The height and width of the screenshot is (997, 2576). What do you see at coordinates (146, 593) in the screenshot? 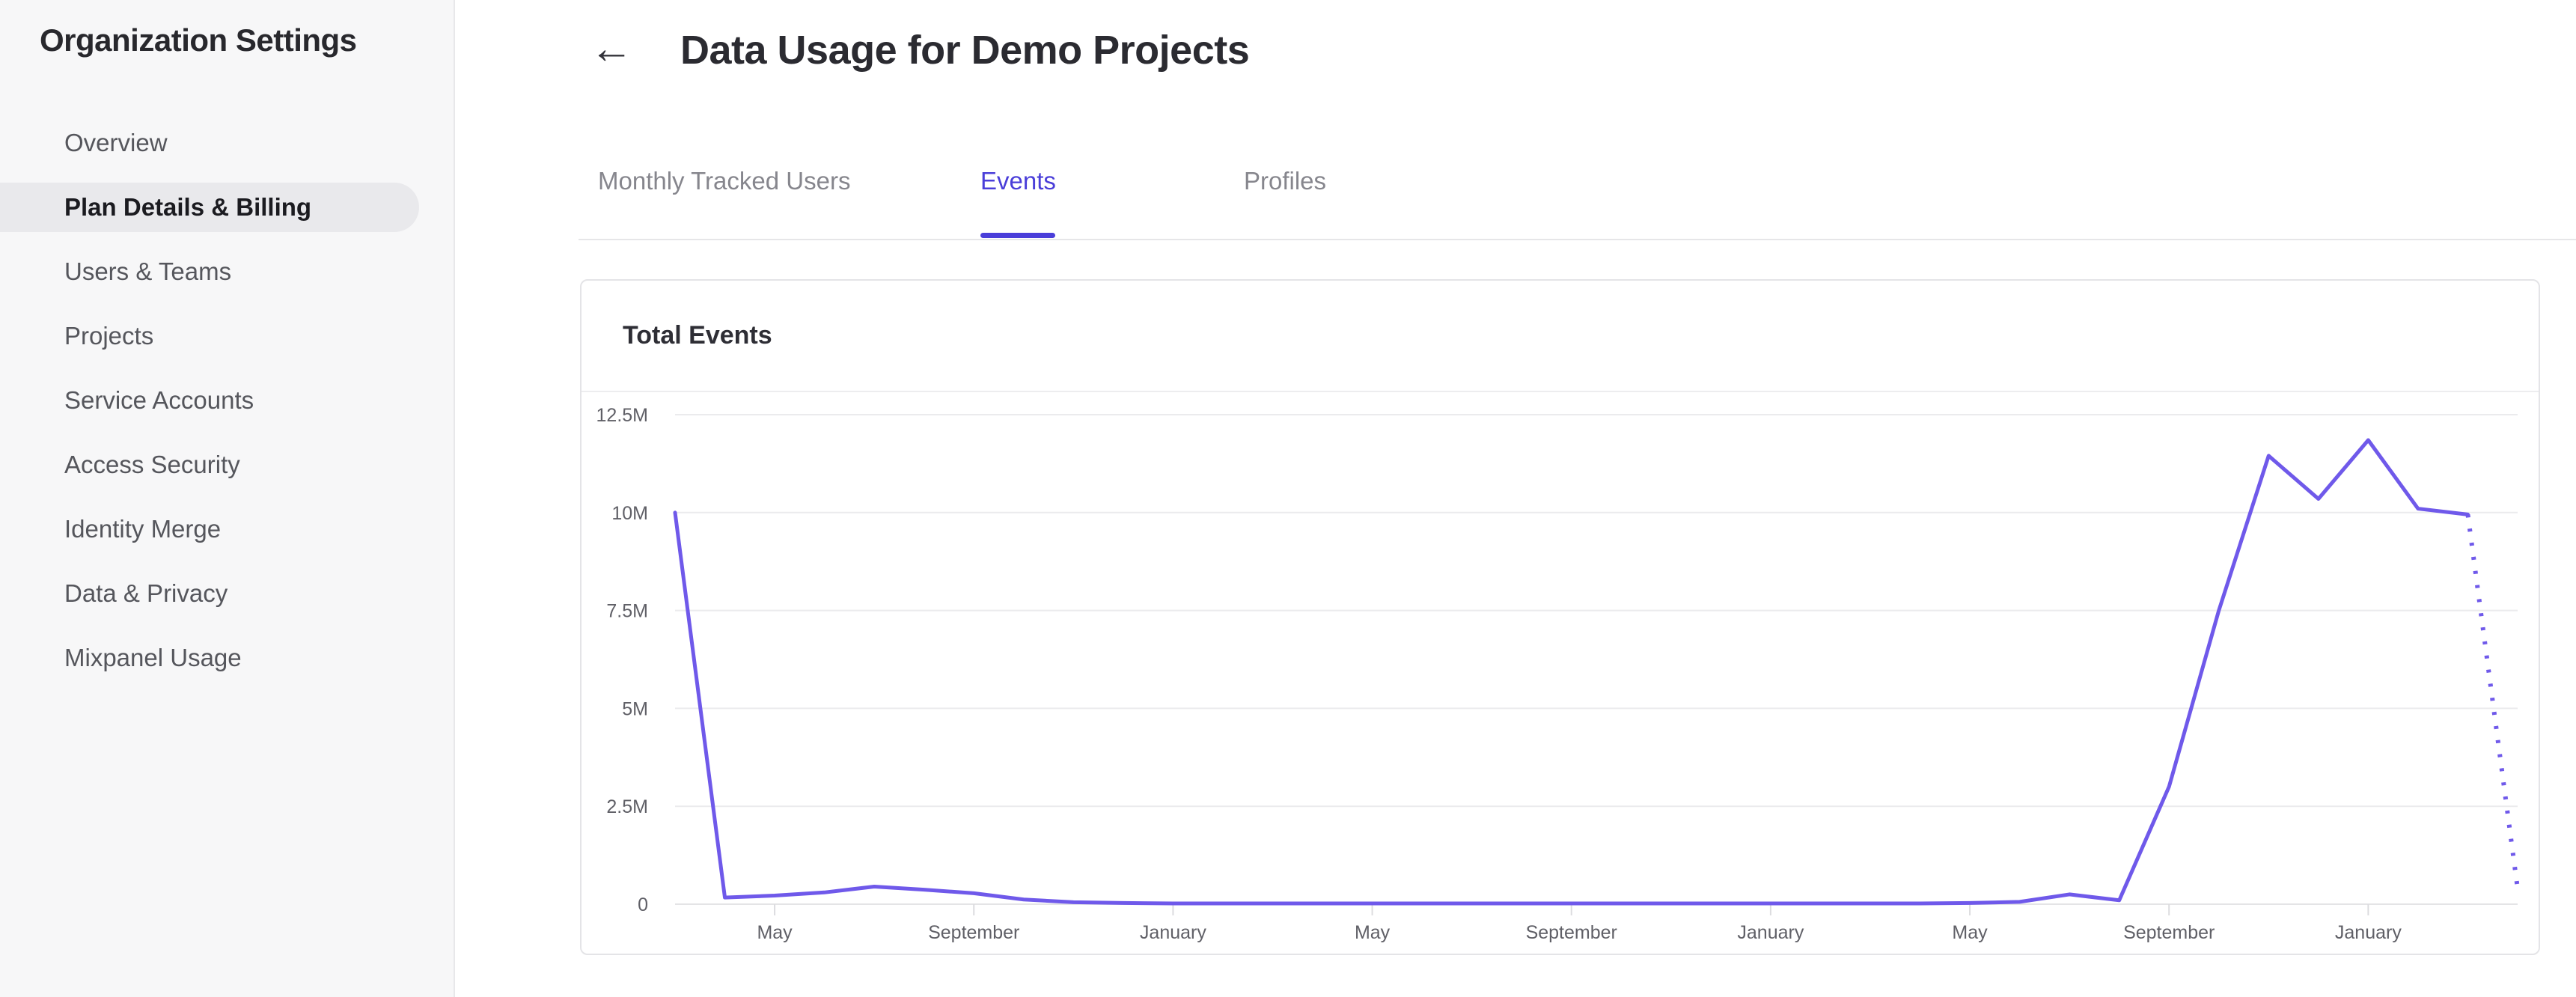
I see `sidebar-item-data-privacy: Data & Privacy` at bounding box center [146, 593].